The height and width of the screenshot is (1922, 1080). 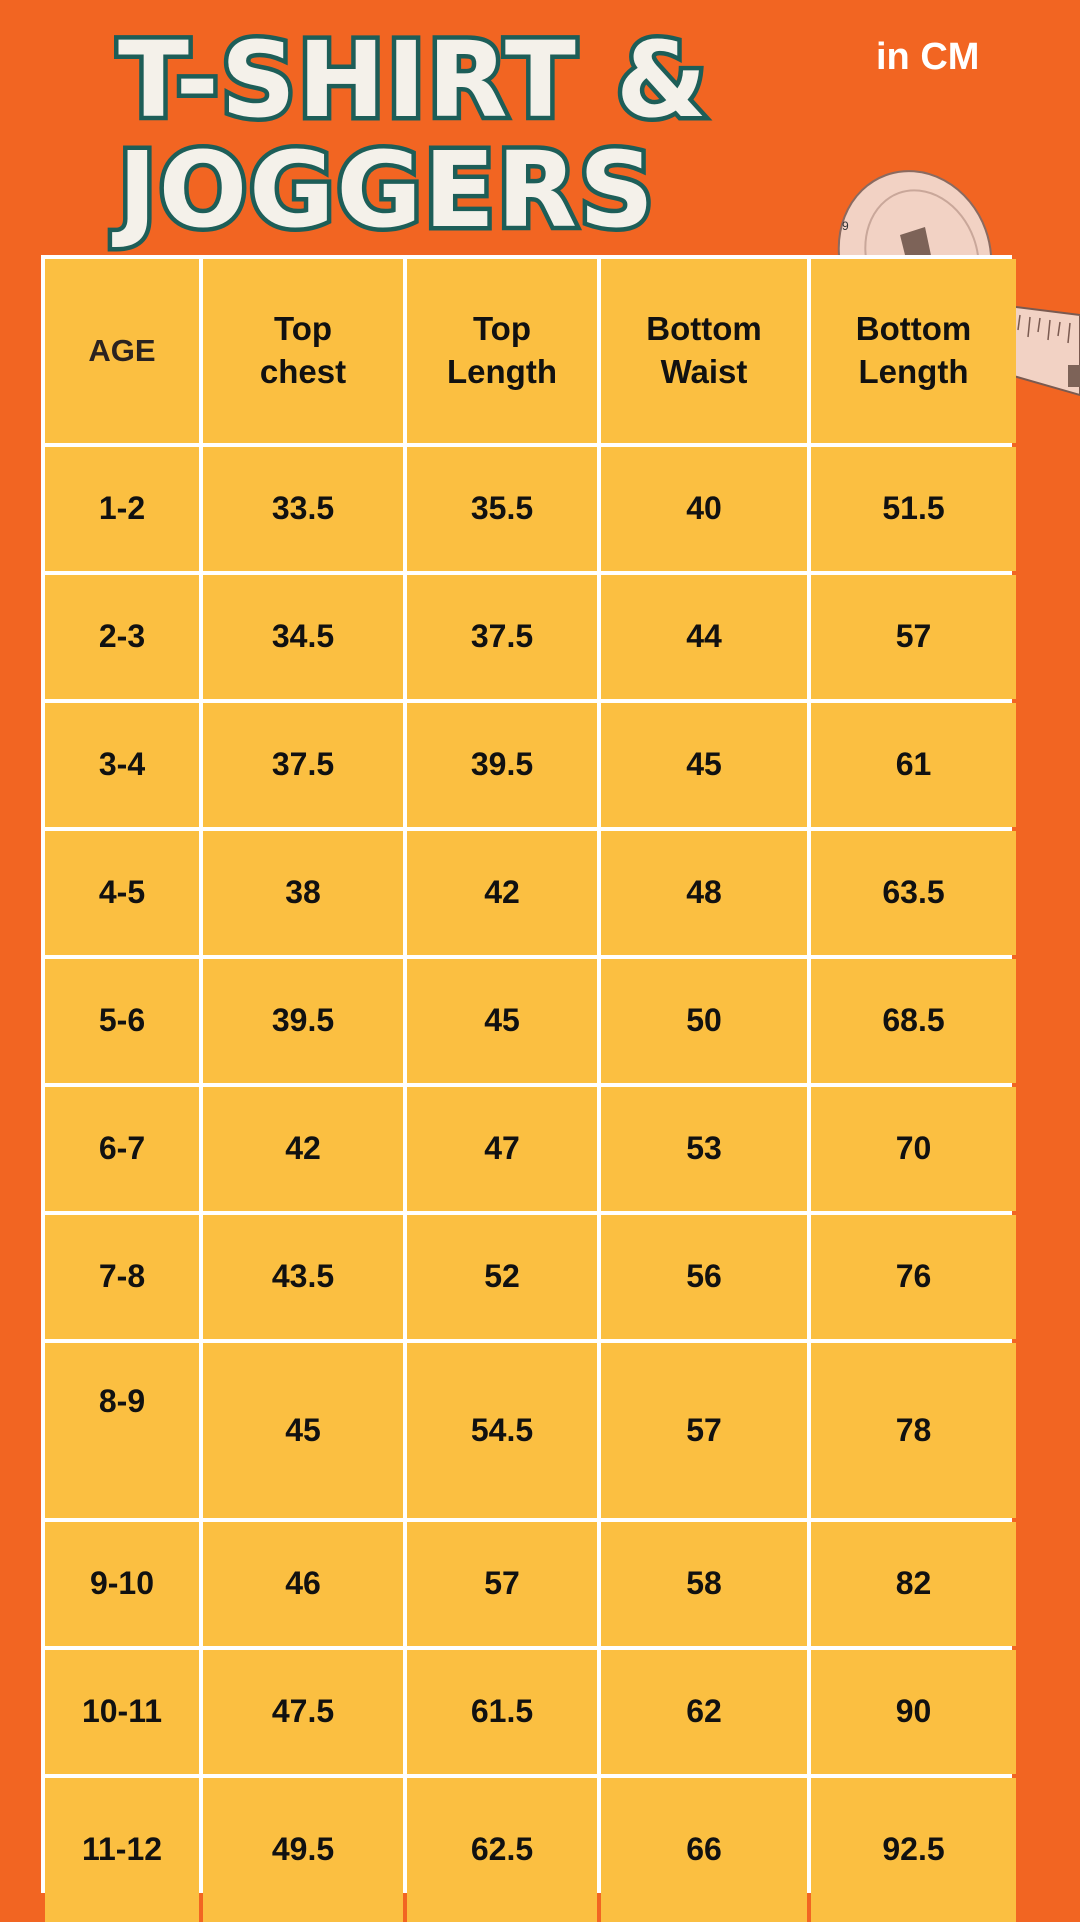 I want to click on units-label: in CM, so click(x=928, y=57).